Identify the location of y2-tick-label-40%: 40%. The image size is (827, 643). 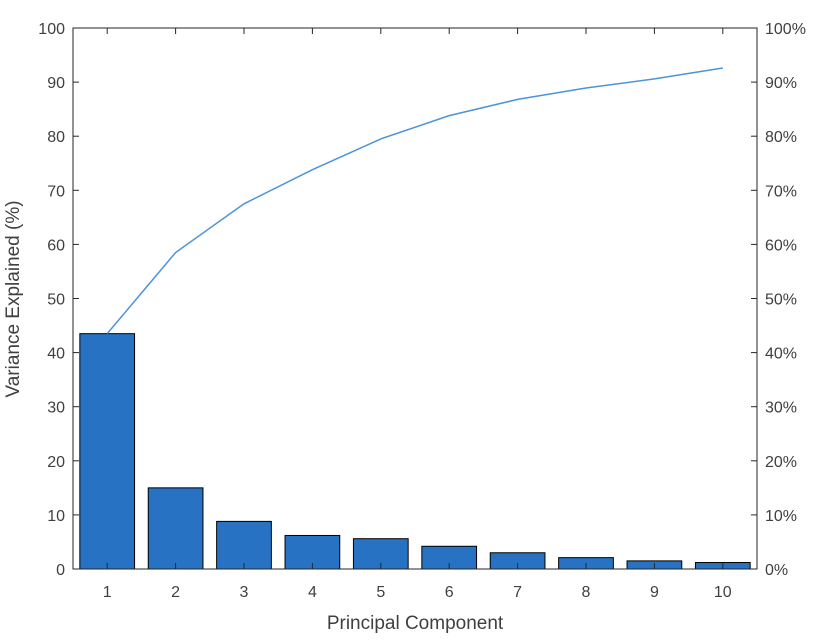
(781, 354).